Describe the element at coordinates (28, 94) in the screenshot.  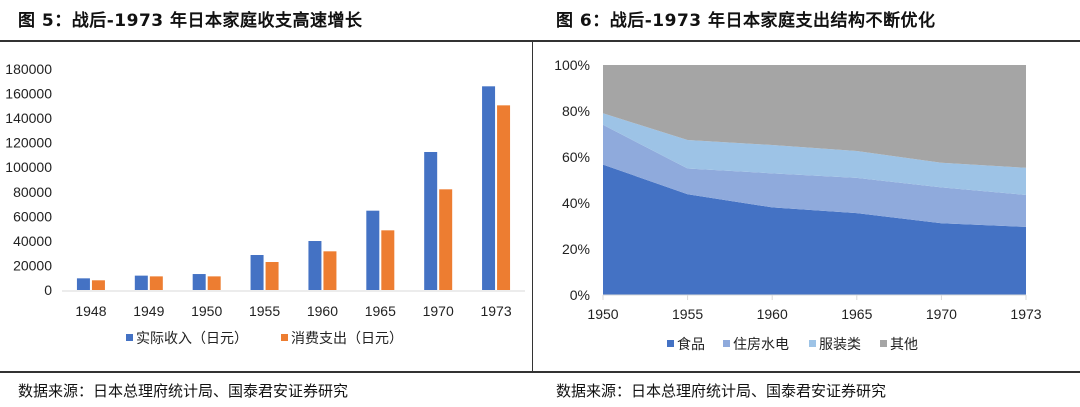
I see `y-tick-label: 160000` at that location.